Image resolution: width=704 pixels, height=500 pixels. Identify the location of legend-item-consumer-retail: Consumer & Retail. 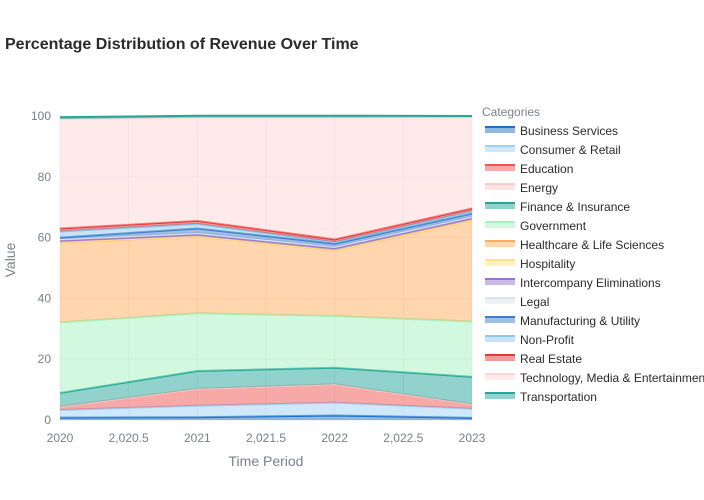
(553, 150).